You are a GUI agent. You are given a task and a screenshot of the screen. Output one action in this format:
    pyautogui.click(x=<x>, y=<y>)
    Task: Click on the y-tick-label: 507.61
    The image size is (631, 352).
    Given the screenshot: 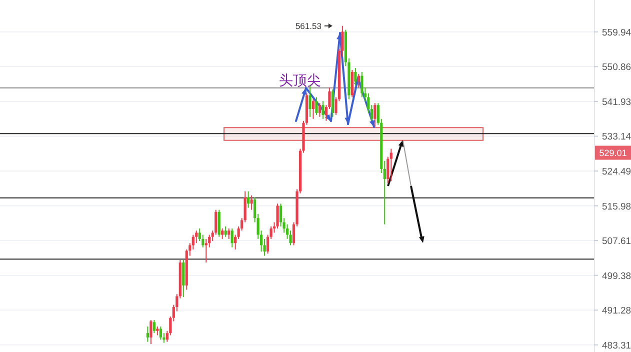 What is the action you would take?
    pyautogui.click(x=616, y=242)
    